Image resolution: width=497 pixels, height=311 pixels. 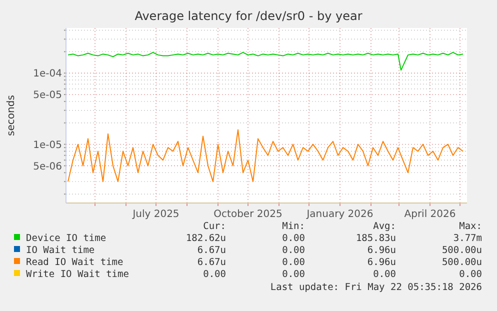 What do you see at coordinates (384, 226) in the screenshot?
I see `text: Avg:` at bounding box center [384, 226].